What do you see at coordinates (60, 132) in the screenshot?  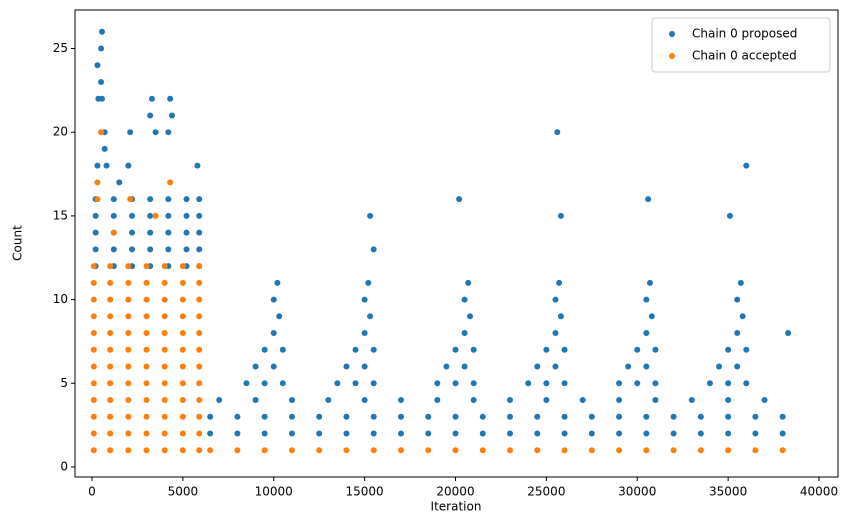 I see `y-tick-label: 20` at bounding box center [60, 132].